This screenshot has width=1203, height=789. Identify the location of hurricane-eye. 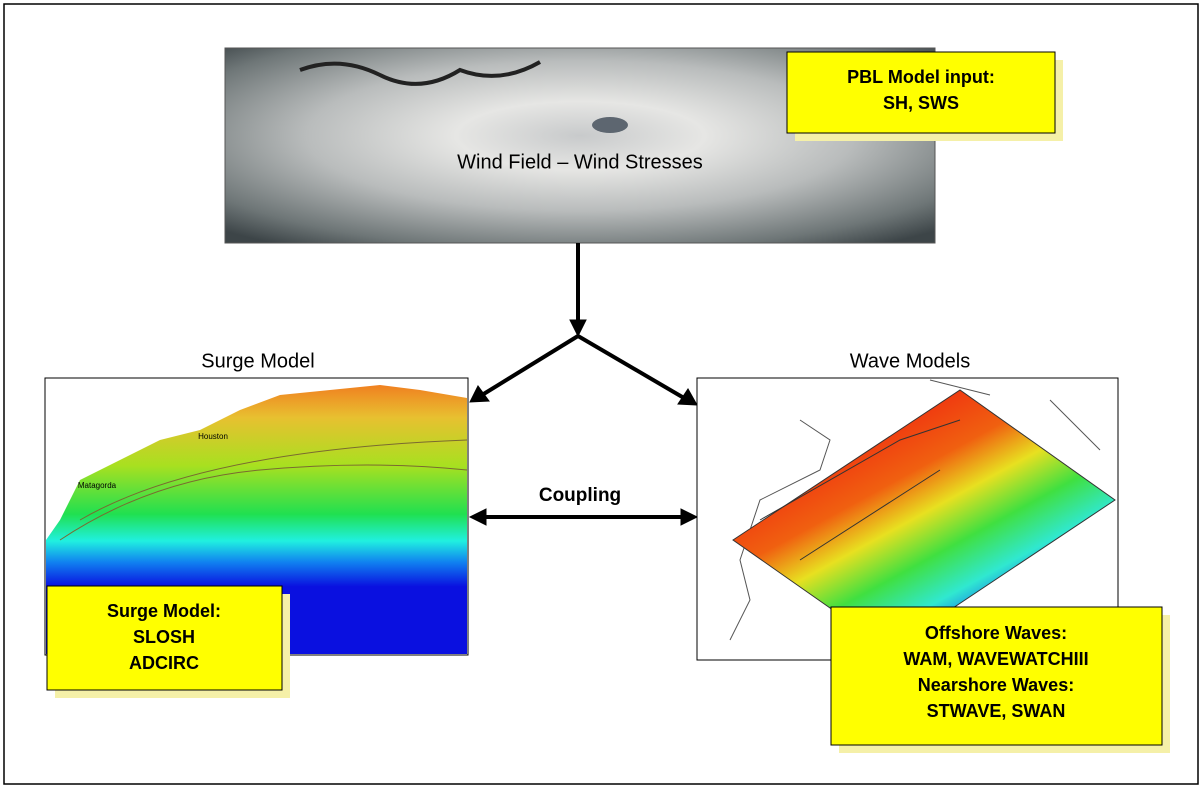
(610, 125).